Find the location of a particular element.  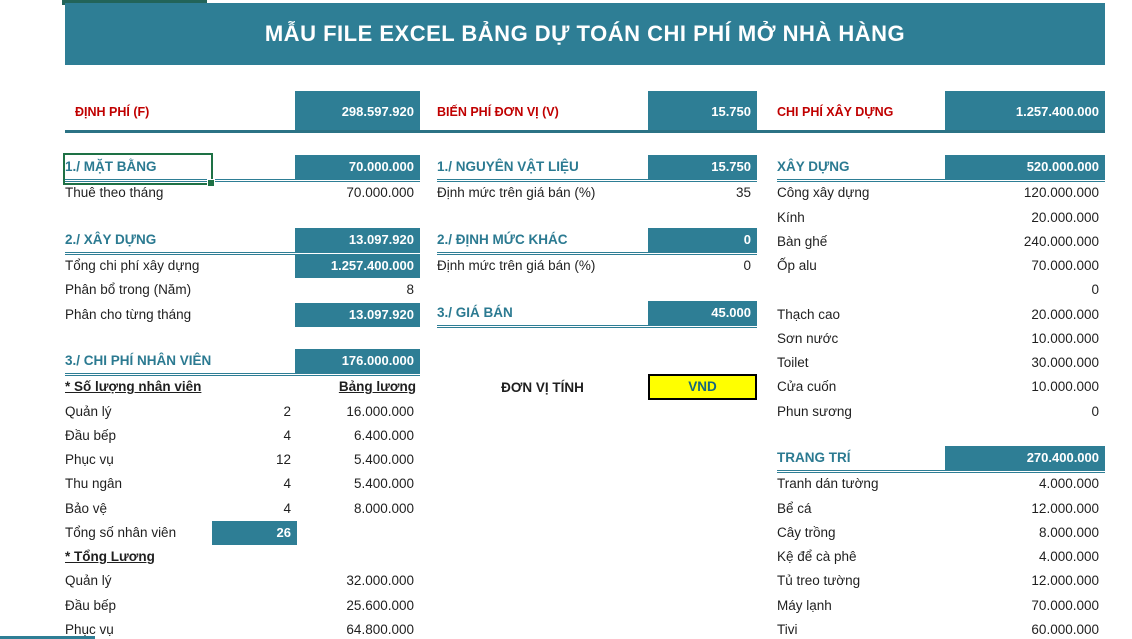

staff-row-qty: 12 is located at coordinates (283, 459).